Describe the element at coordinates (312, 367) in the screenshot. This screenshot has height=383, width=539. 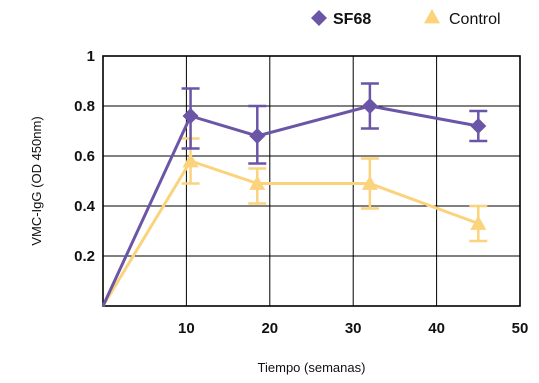
I see `x-axis-title: Tiempo (semanas)` at that location.